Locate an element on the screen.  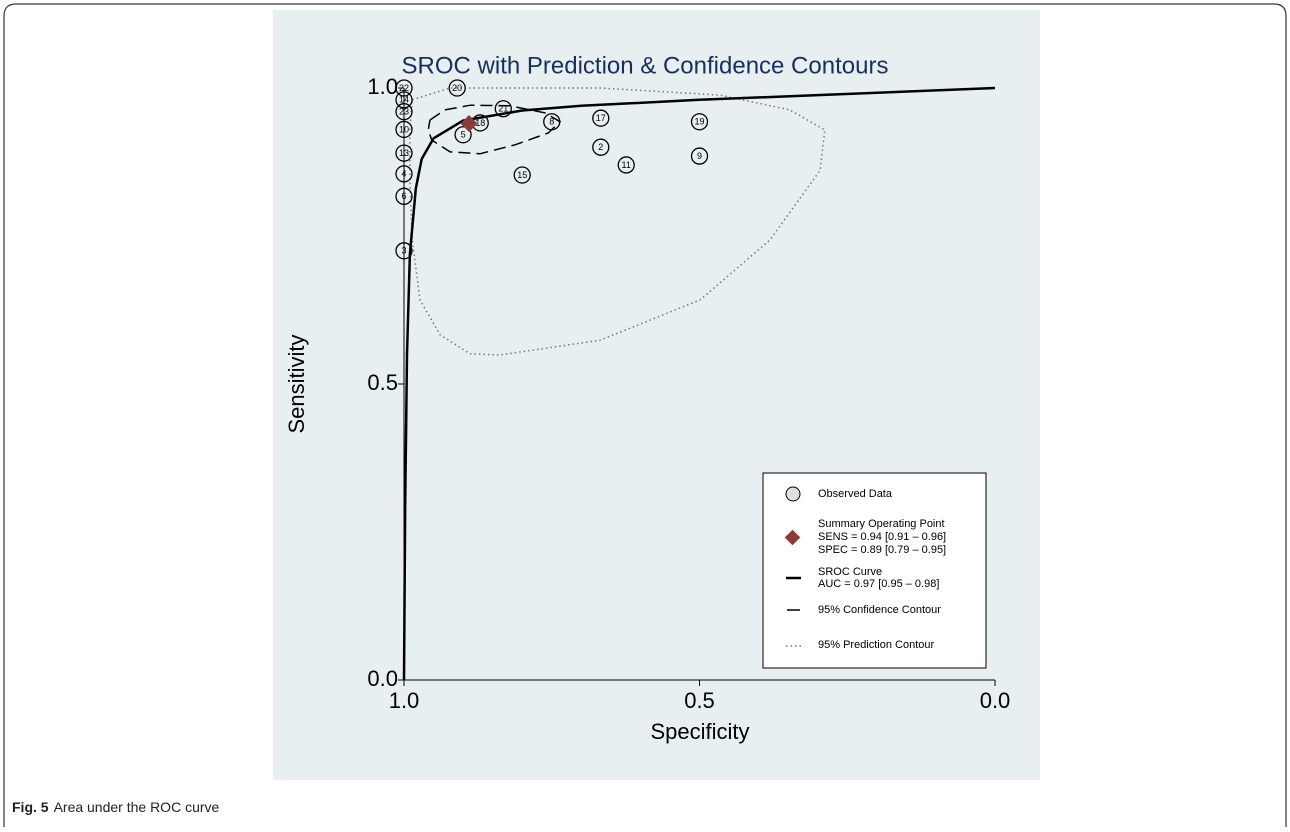
x-tick-label: 0.0 is located at coordinates (995, 700).